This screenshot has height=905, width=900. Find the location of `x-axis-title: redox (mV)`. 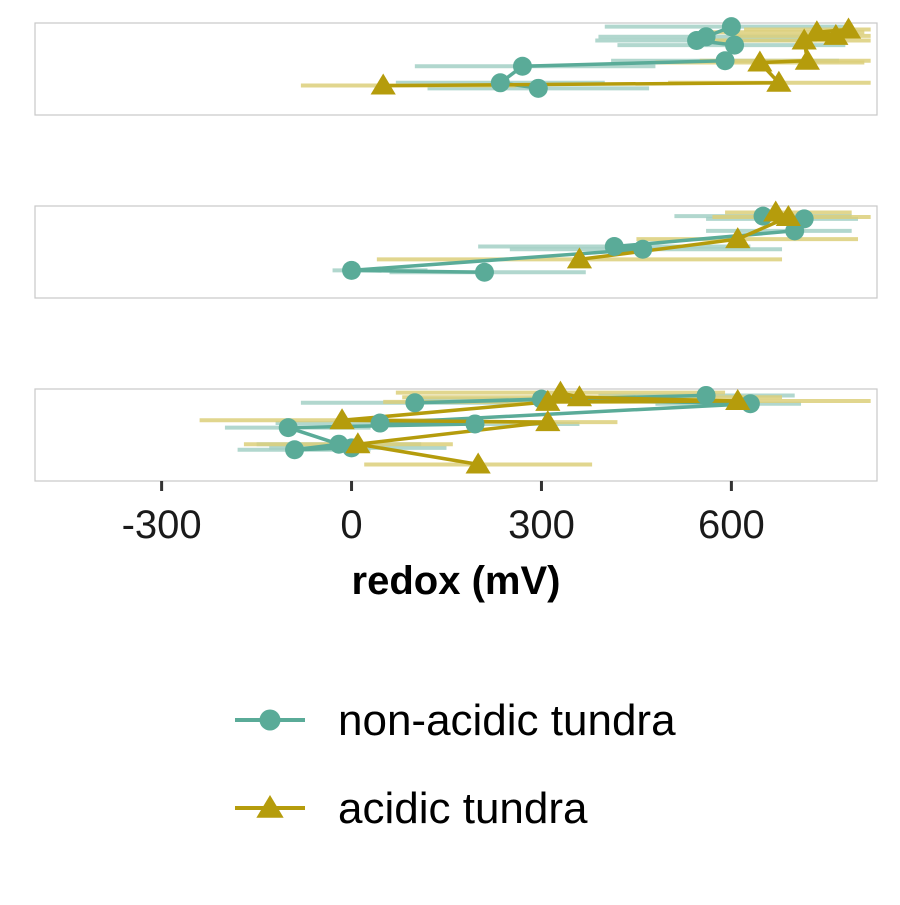

x-axis-title: redox (mV) is located at coordinates (456, 581).